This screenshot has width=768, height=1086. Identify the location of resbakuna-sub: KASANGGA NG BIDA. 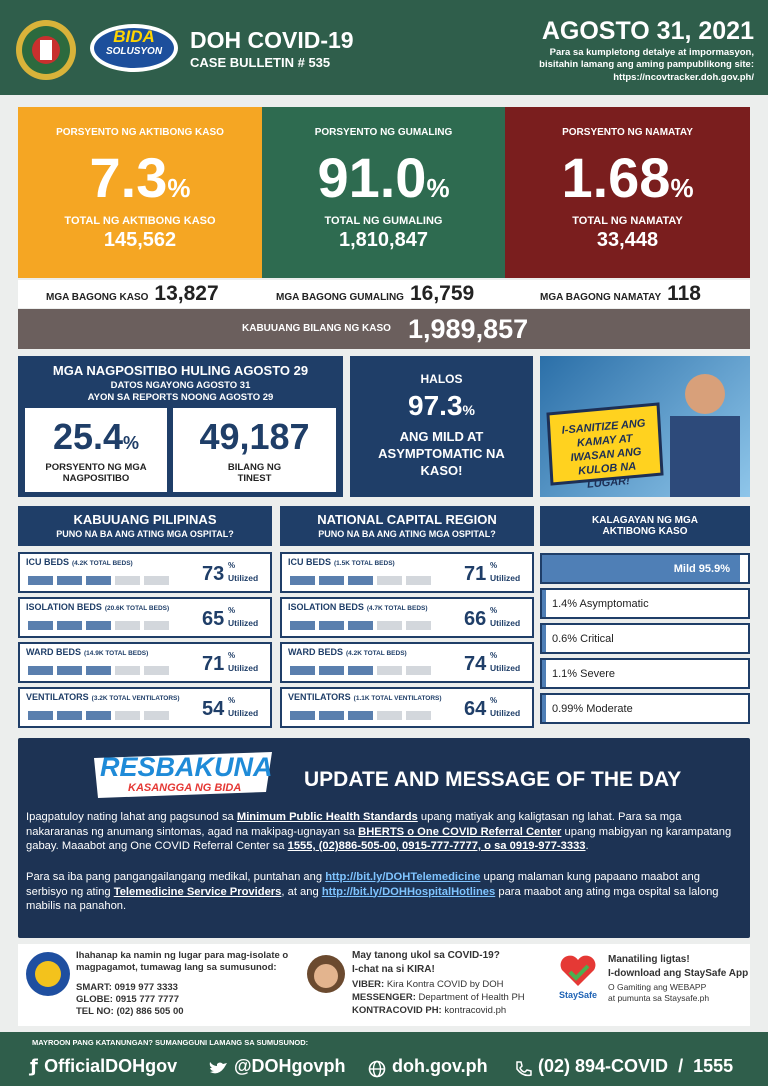
(185, 788).